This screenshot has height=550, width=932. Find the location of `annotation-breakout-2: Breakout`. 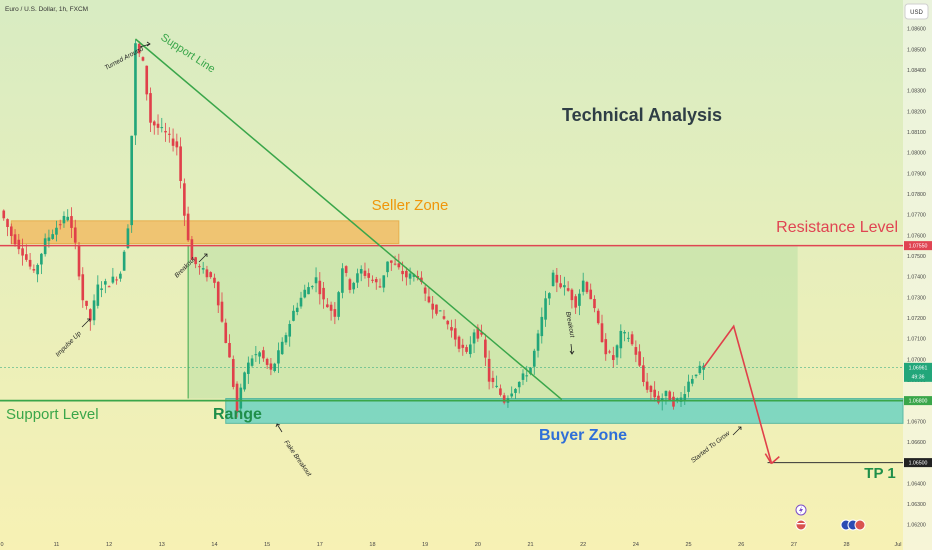

annotation-breakout-2: Breakout is located at coordinates (570, 325).